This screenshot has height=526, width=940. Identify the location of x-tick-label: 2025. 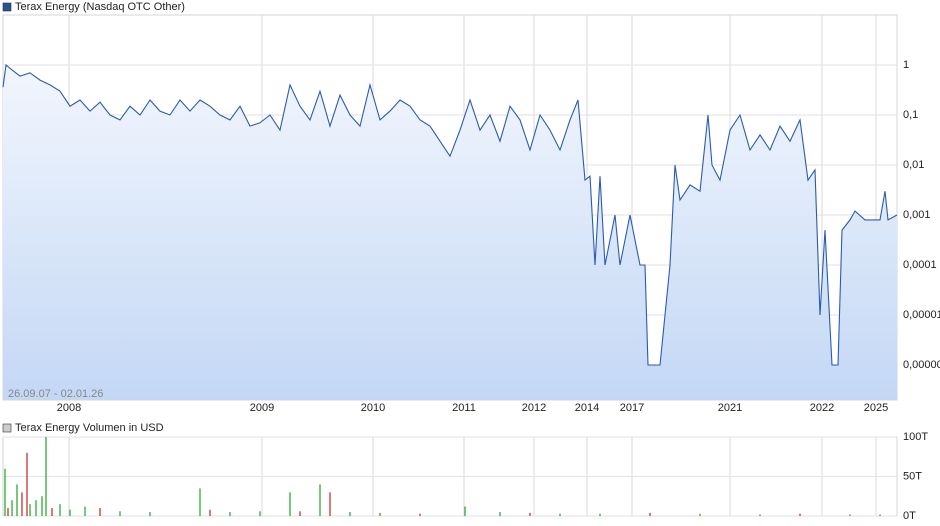
(876, 408).